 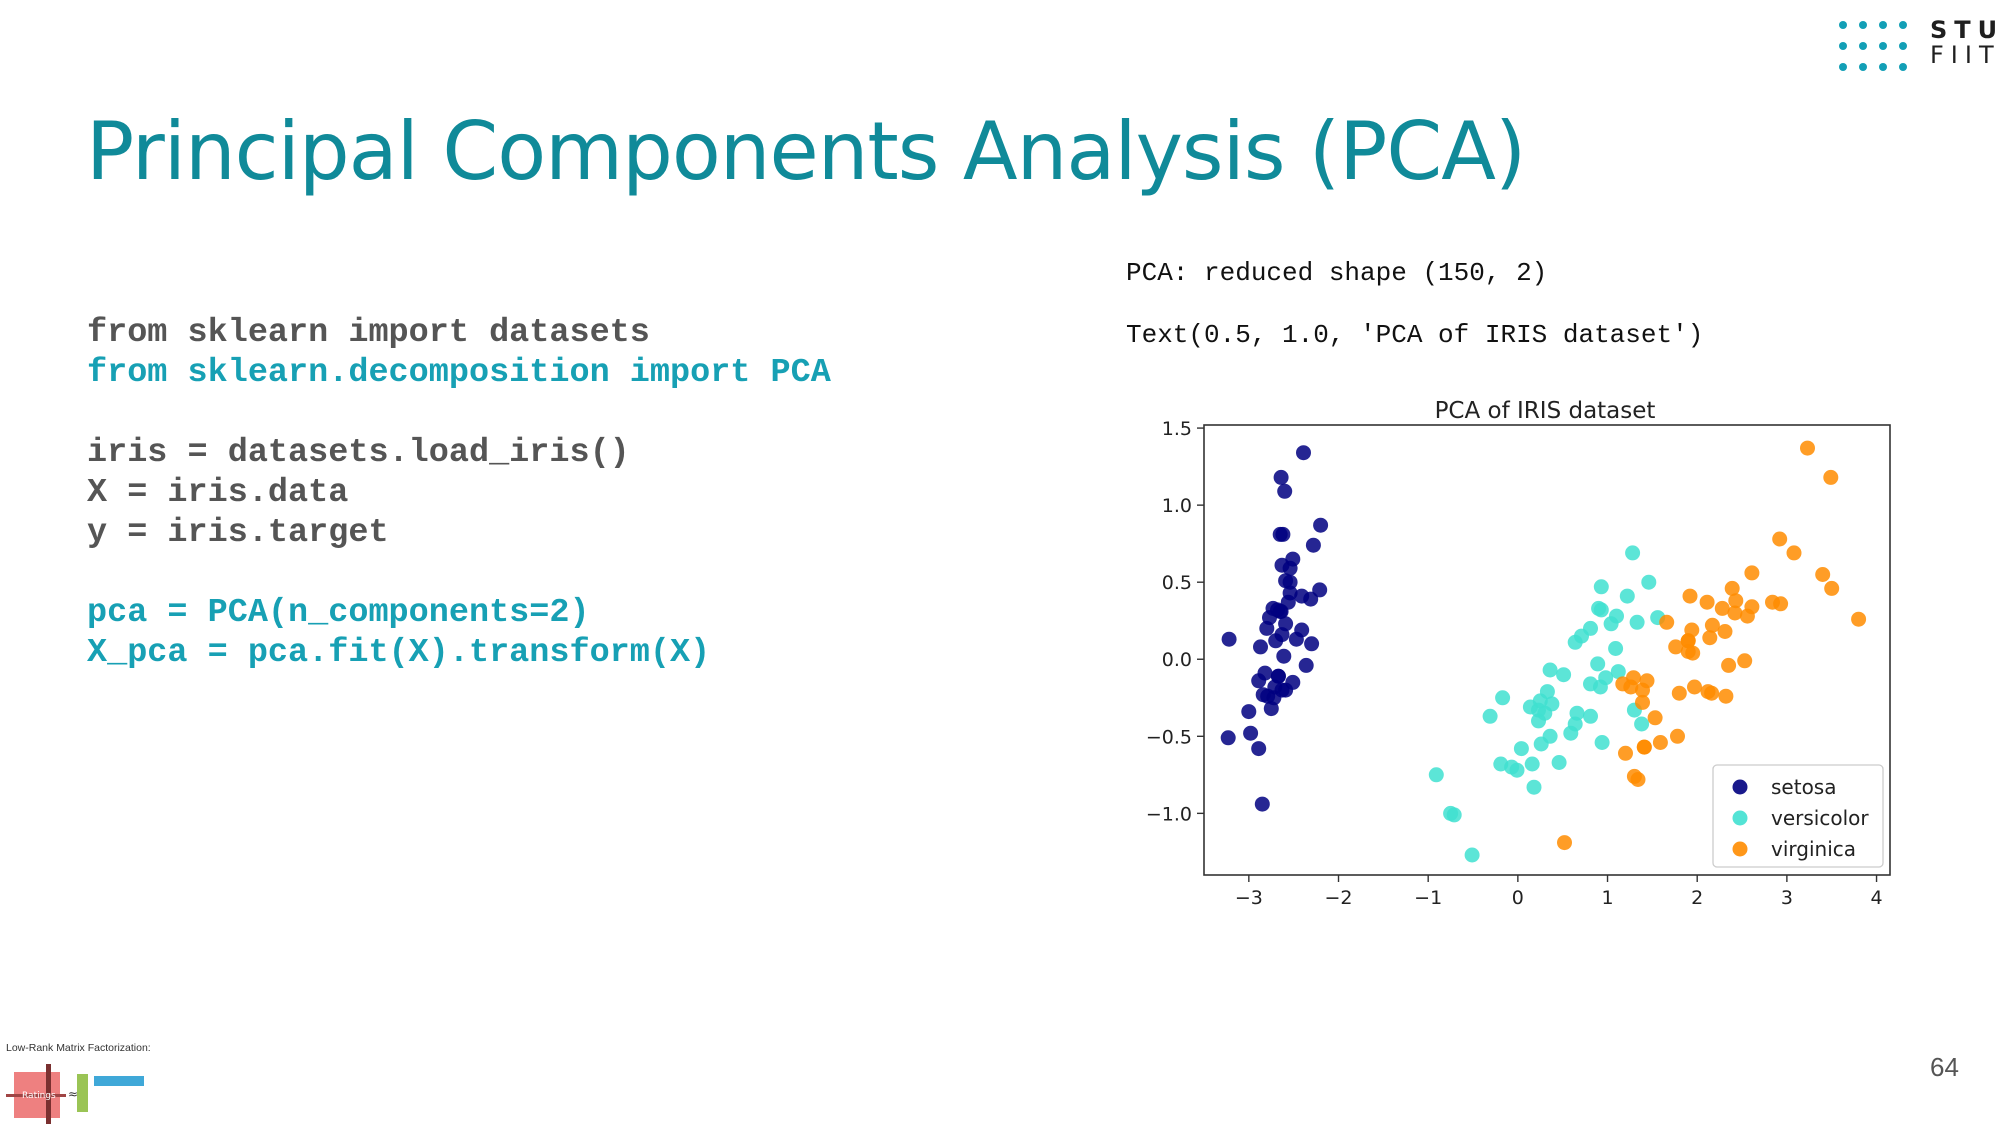 What do you see at coordinates (1177, 660) in the screenshot?
I see `y-tick-label: 0.0` at bounding box center [1177, 660].